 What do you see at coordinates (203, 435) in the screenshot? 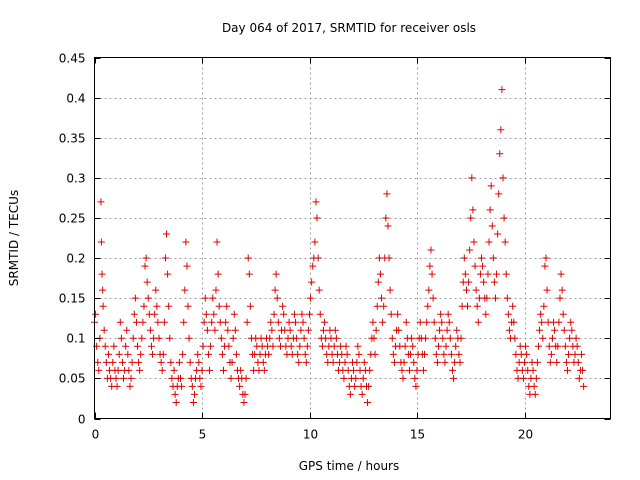
I see `x-tick-label: 5` at bounding box center [203, 435].